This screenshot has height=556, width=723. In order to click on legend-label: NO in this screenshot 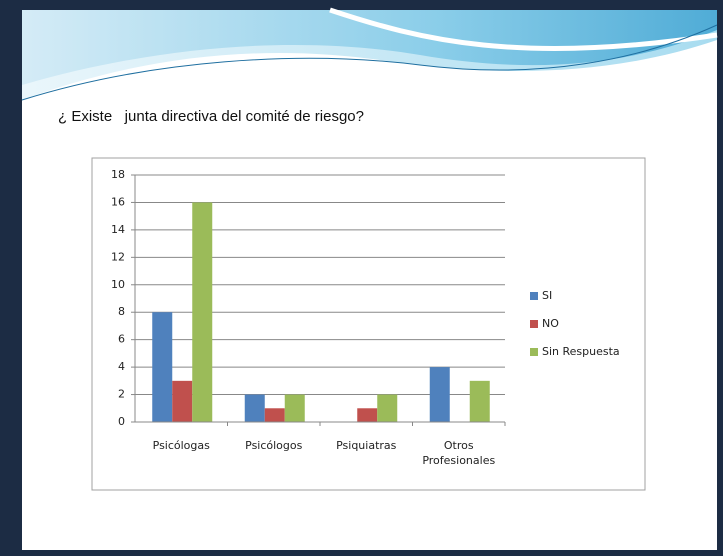, I will do `click(550, 323)`.